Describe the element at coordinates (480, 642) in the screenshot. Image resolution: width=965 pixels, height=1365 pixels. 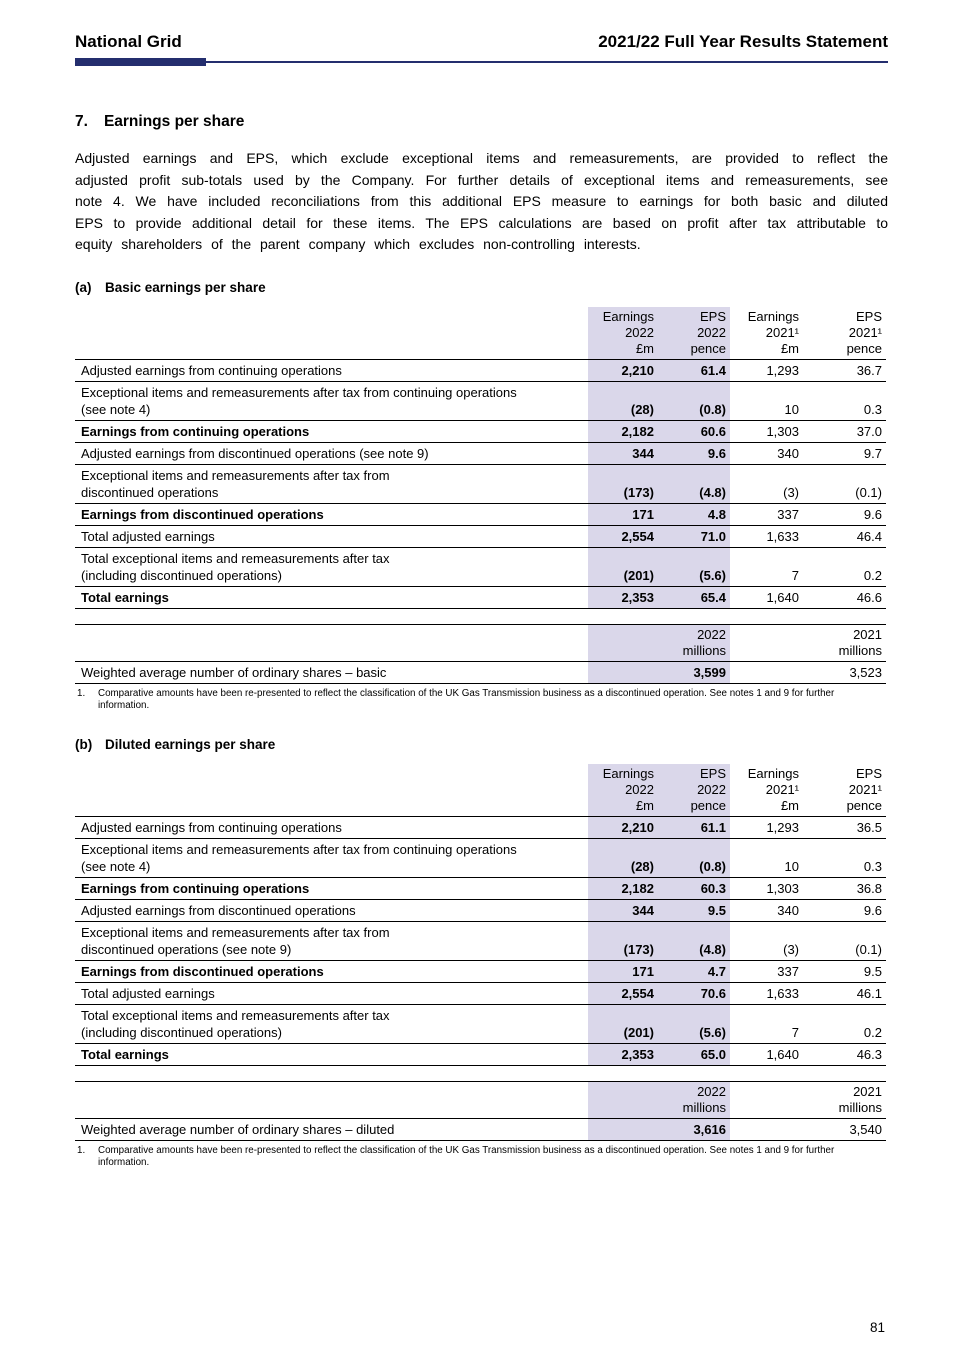
I see `table-header-row: 2022 millions 2021 millions` at that location.